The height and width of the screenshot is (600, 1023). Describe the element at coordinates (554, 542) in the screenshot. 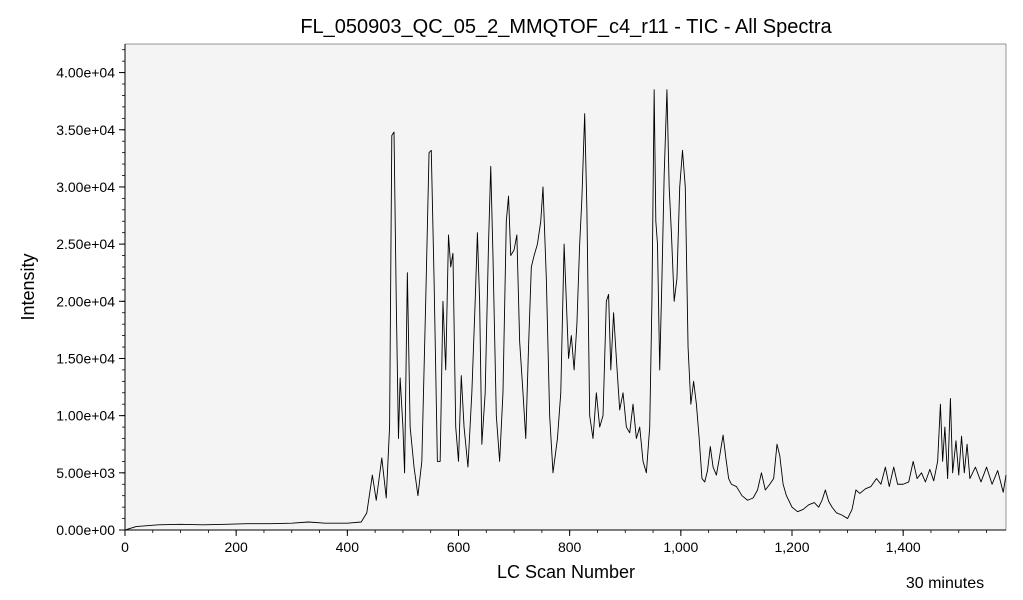

I see `x-axis-ticks: 0 200 400 600 800 1,000 1,200 1,400` at that location.